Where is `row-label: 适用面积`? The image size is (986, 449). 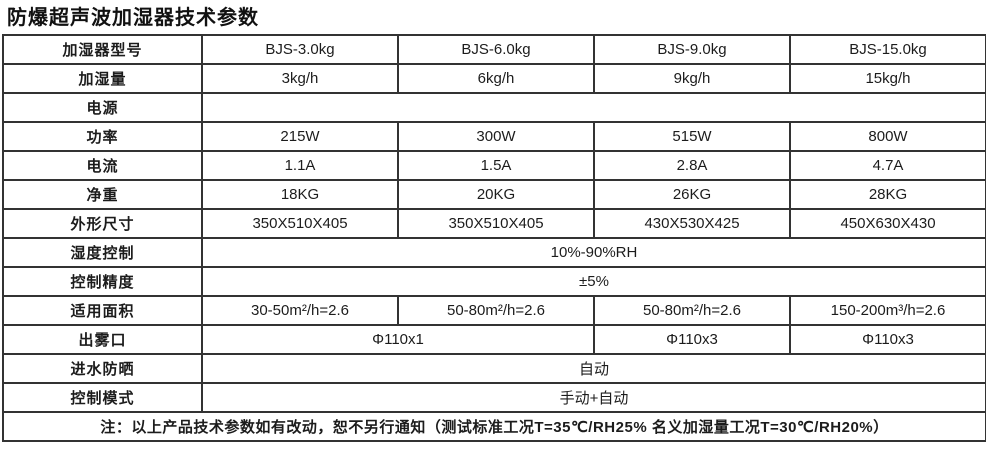 row-label: 适用面积 is located at coordinates (102, 310).